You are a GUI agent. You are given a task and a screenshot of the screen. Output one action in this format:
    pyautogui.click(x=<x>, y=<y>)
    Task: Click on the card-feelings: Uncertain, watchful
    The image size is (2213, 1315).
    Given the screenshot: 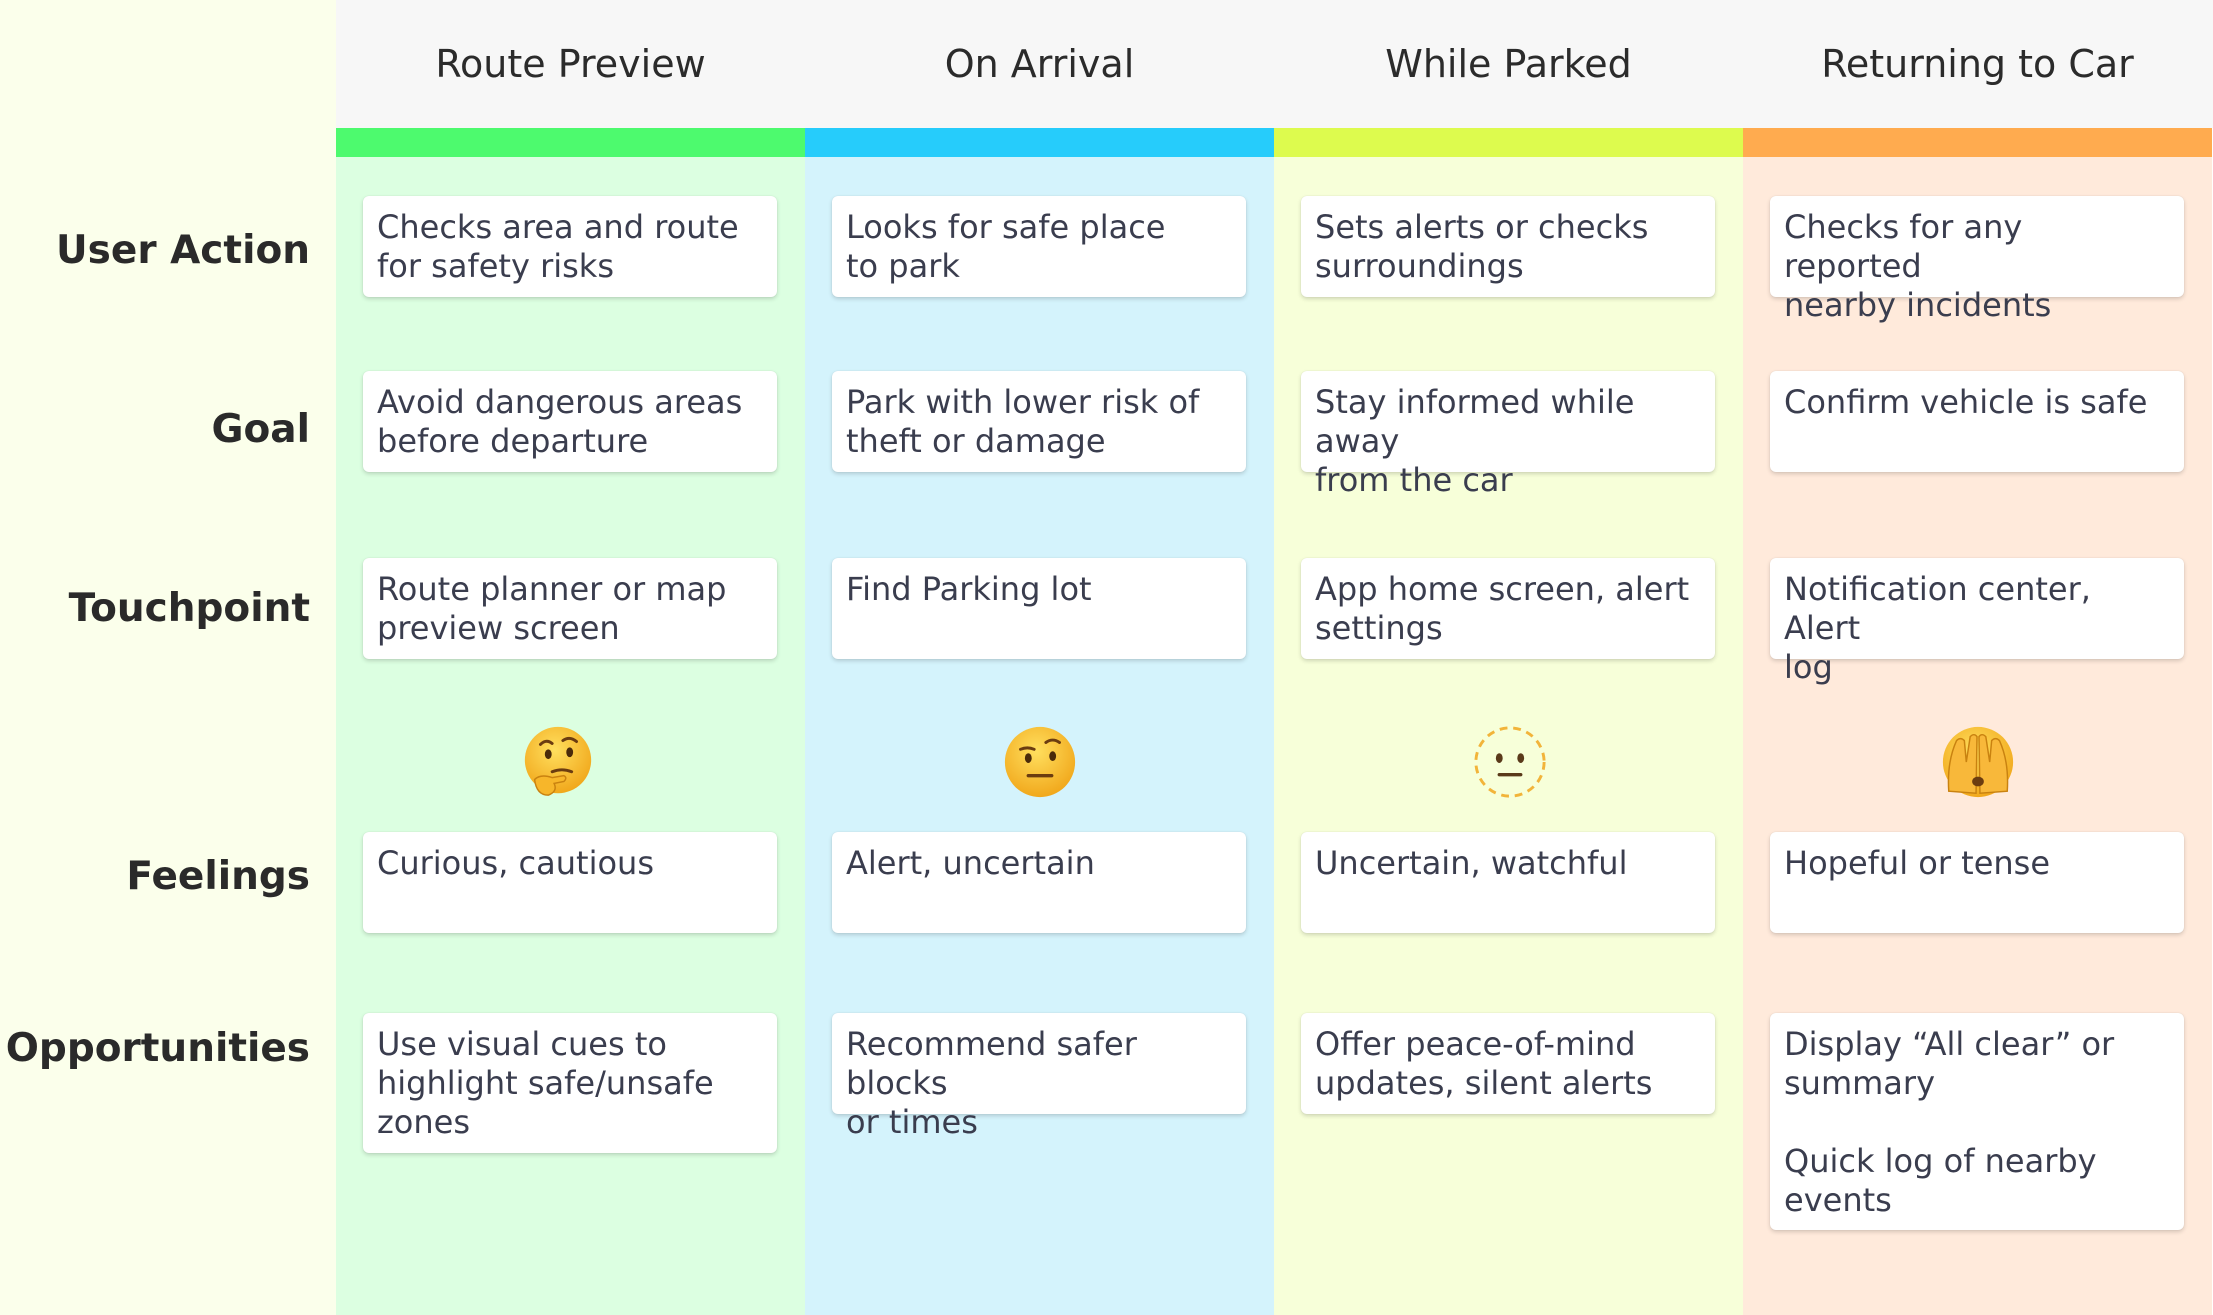 What is the action you would take?
    pyautogui.click(x=1508, y=882)
    